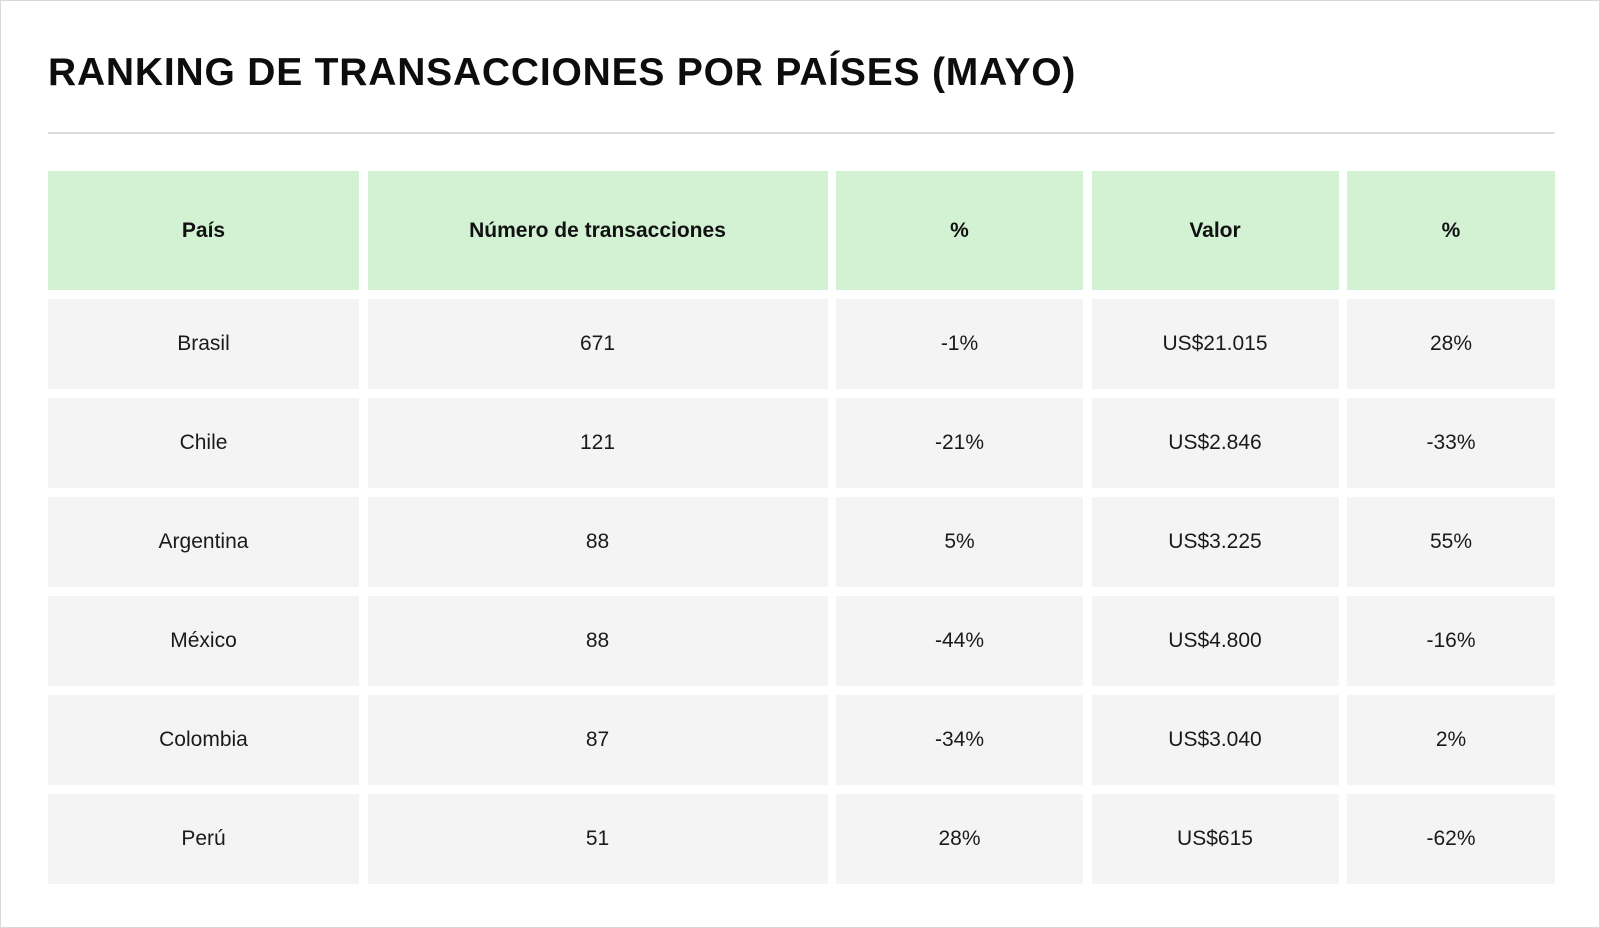 The image size is (1600, 928). Describe the element at coordinates (1451, 740) in the screenshot. I see `cell-value-change: 2%` at that location.